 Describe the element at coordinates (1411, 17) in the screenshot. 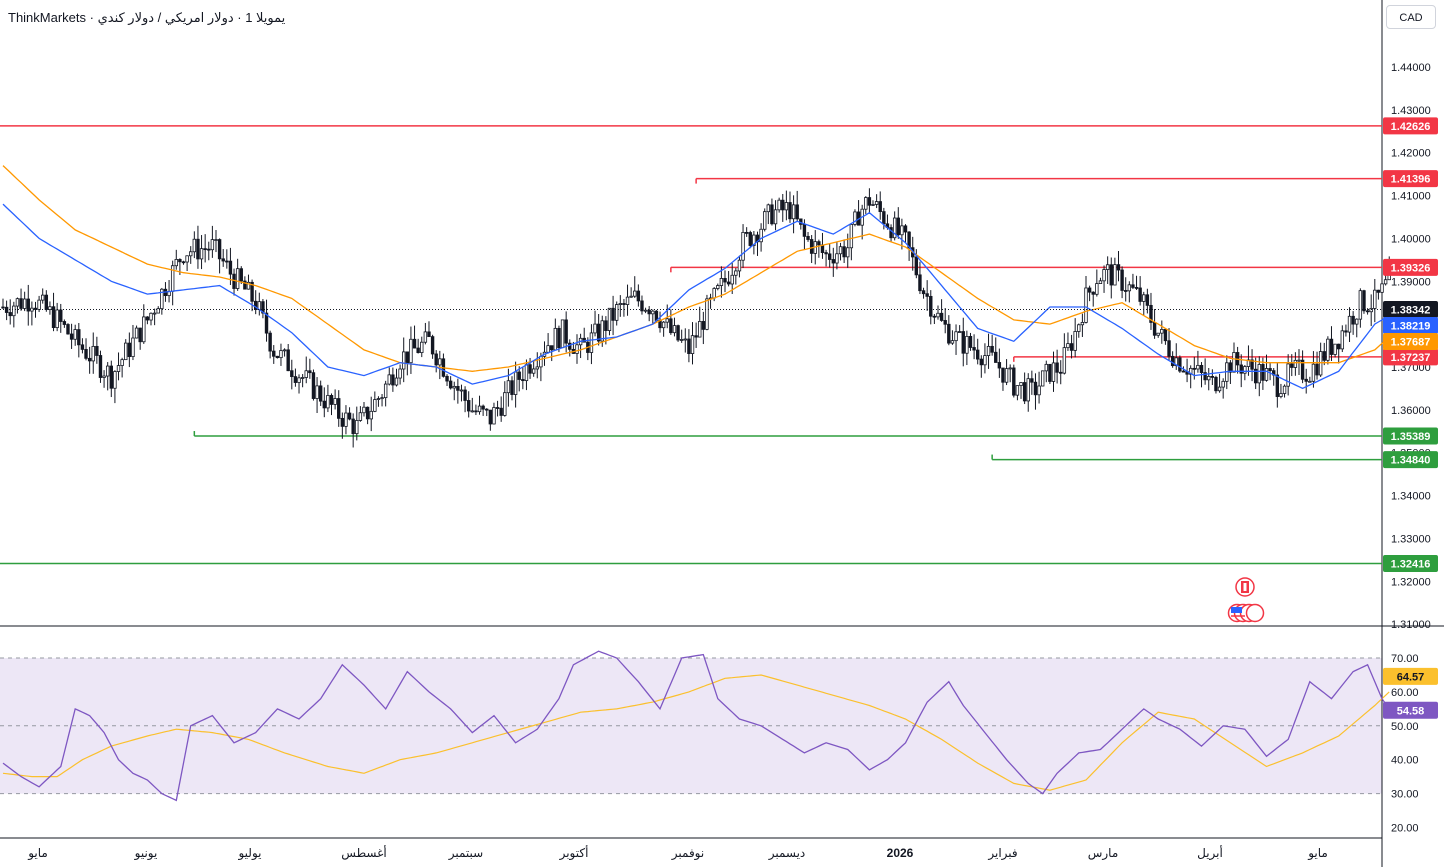

I see `currency-button: CAD` at that location.